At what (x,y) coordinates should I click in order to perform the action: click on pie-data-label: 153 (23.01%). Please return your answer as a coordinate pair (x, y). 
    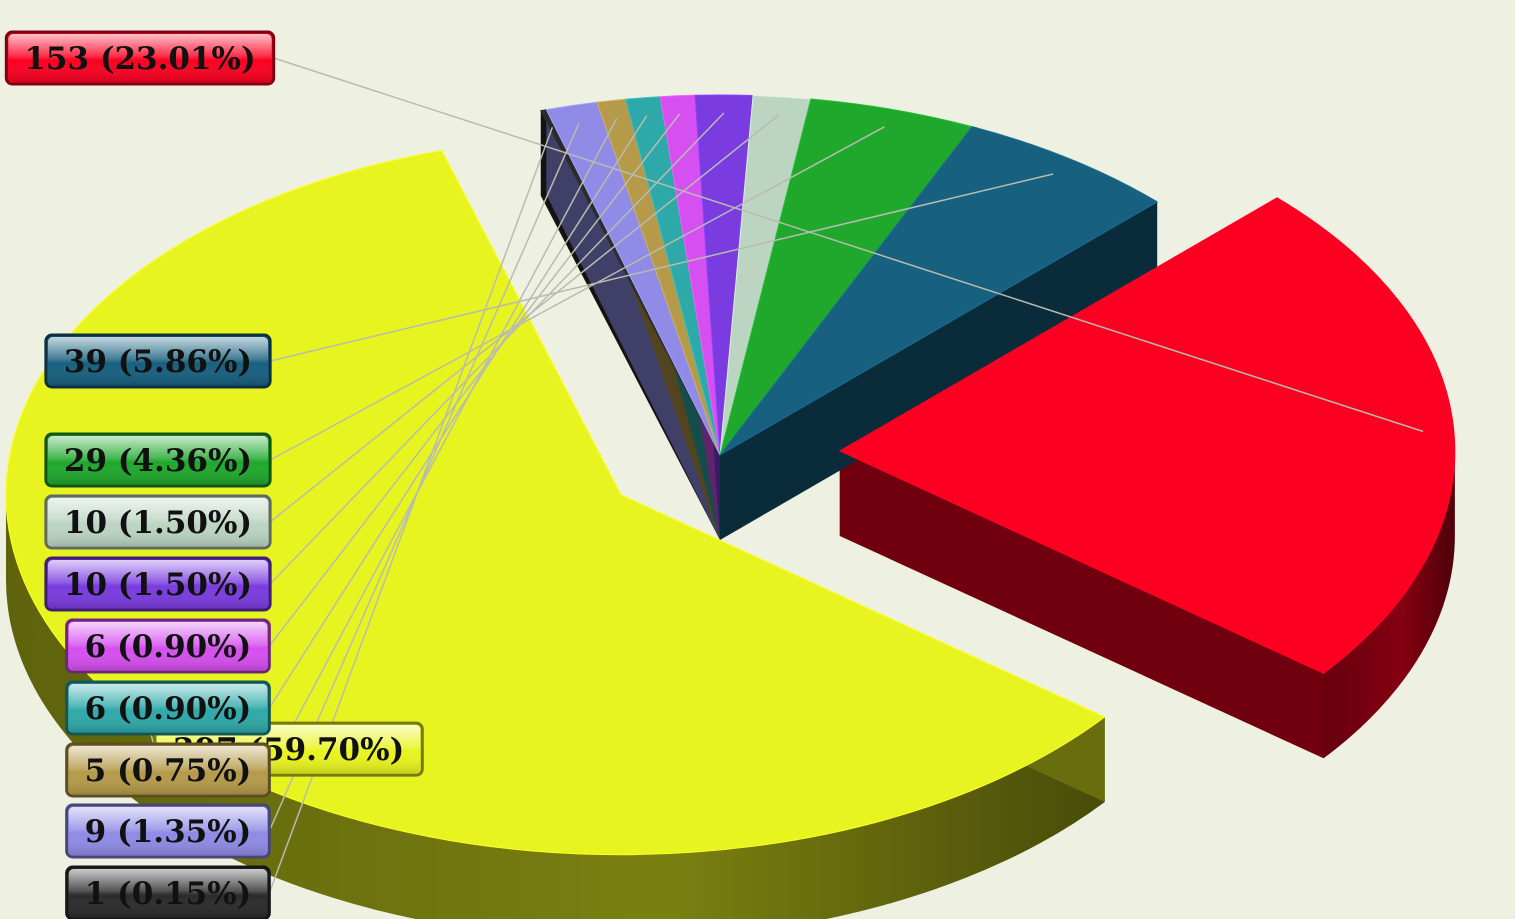
    Looking at the image, I should click on (139, 59).